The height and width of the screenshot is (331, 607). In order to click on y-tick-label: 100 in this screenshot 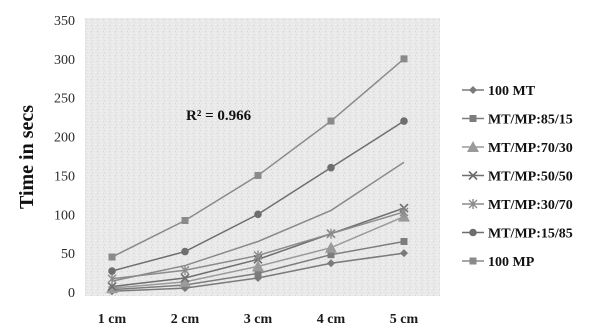, I will do `click(64, 215)`.